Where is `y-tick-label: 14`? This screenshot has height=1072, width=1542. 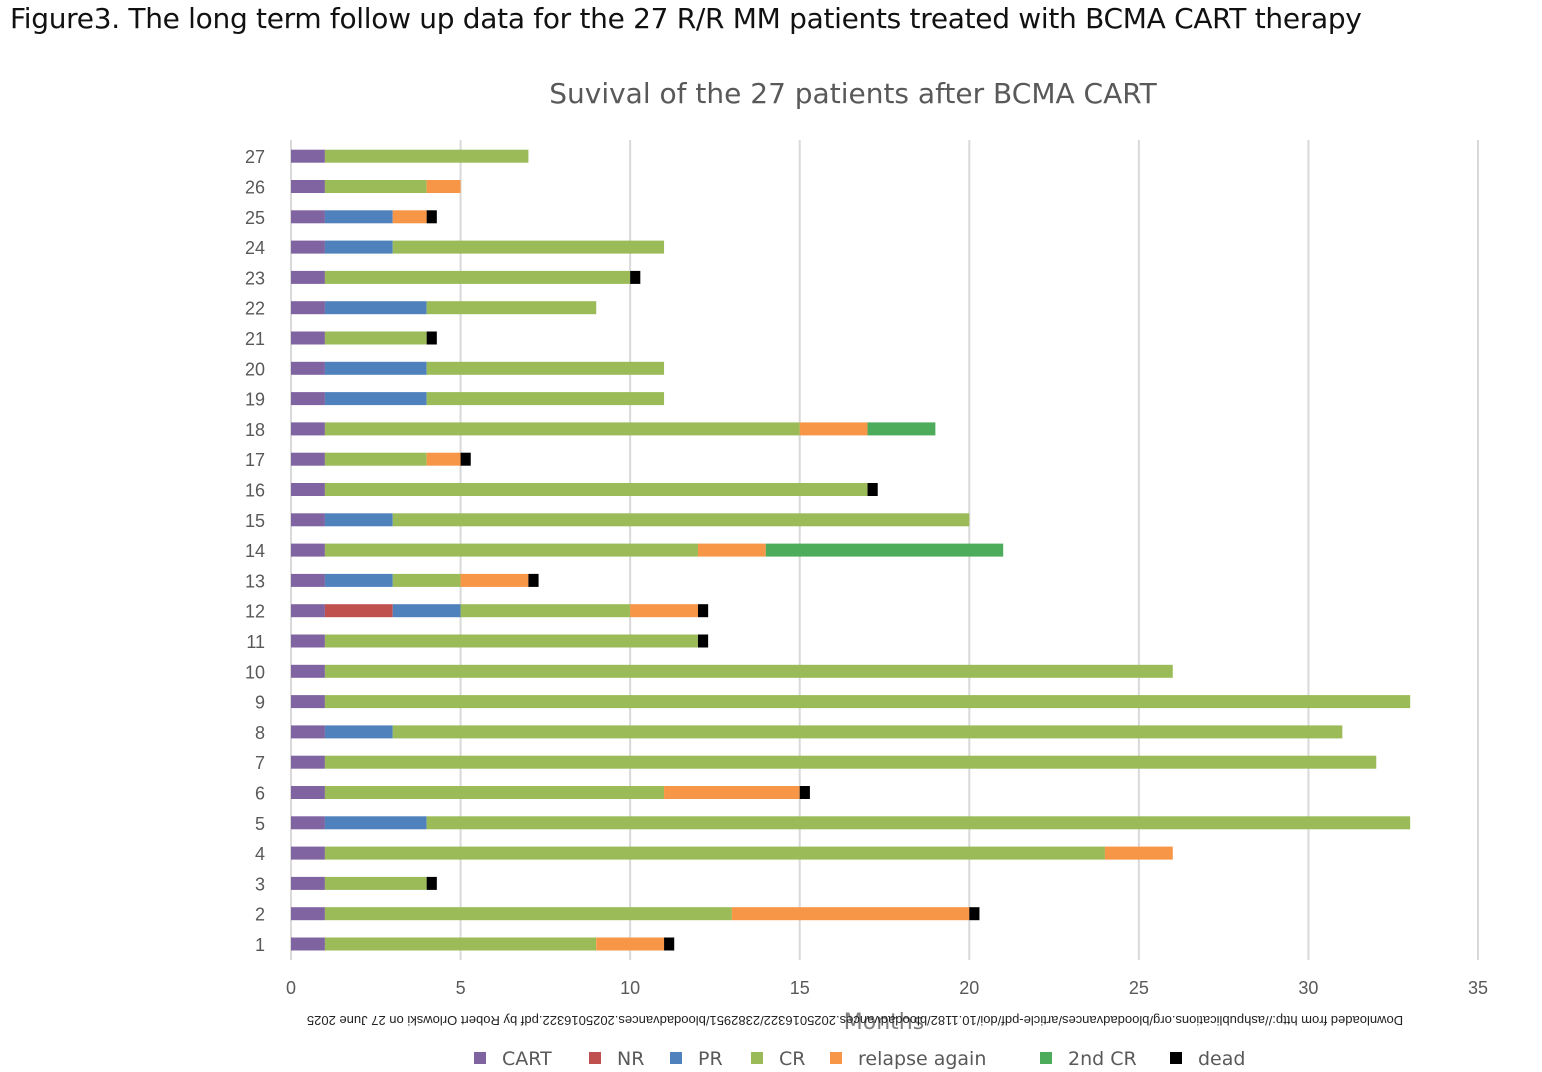 y-tick-label: 14 is located at coordinates (255, 551).